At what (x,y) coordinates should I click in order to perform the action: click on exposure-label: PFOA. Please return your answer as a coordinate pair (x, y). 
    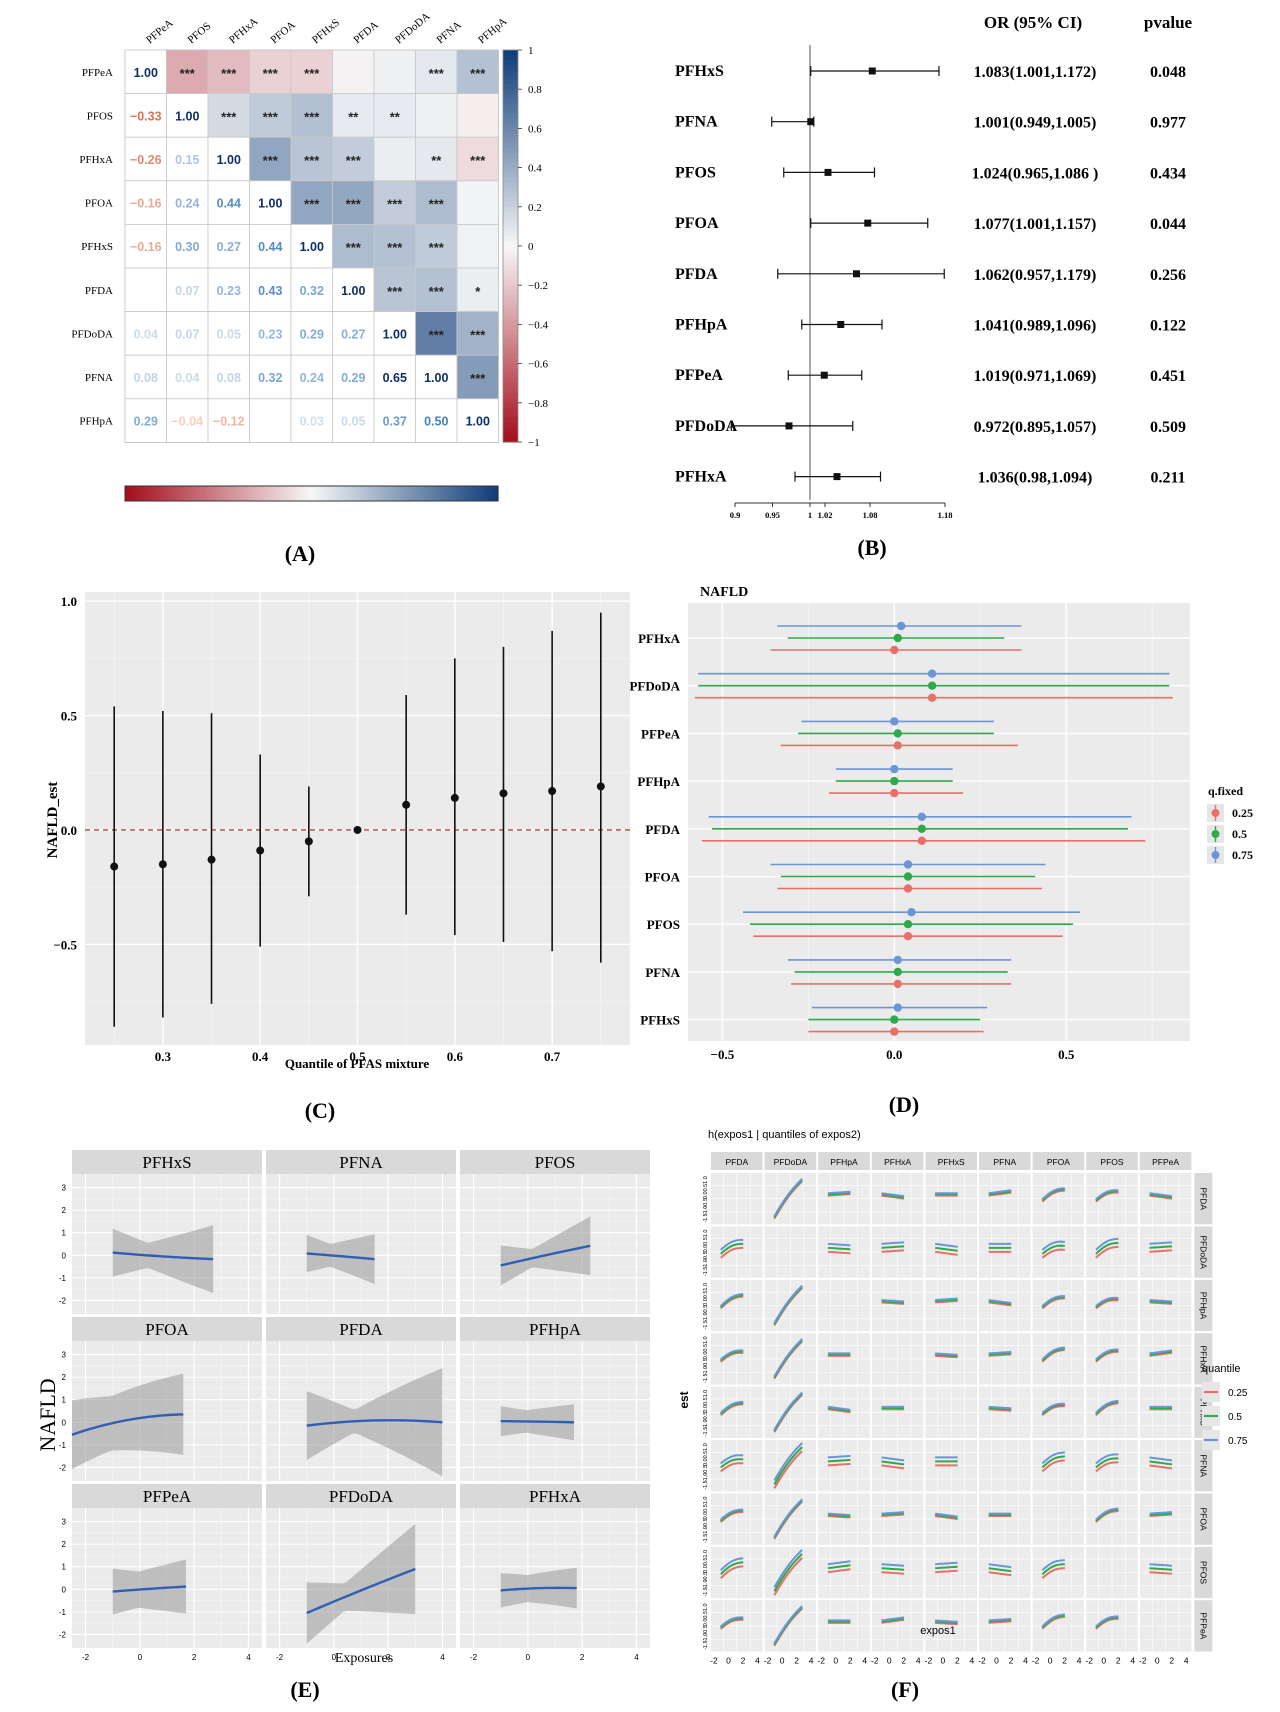
    Looking at the image, I should click on (697, 223).